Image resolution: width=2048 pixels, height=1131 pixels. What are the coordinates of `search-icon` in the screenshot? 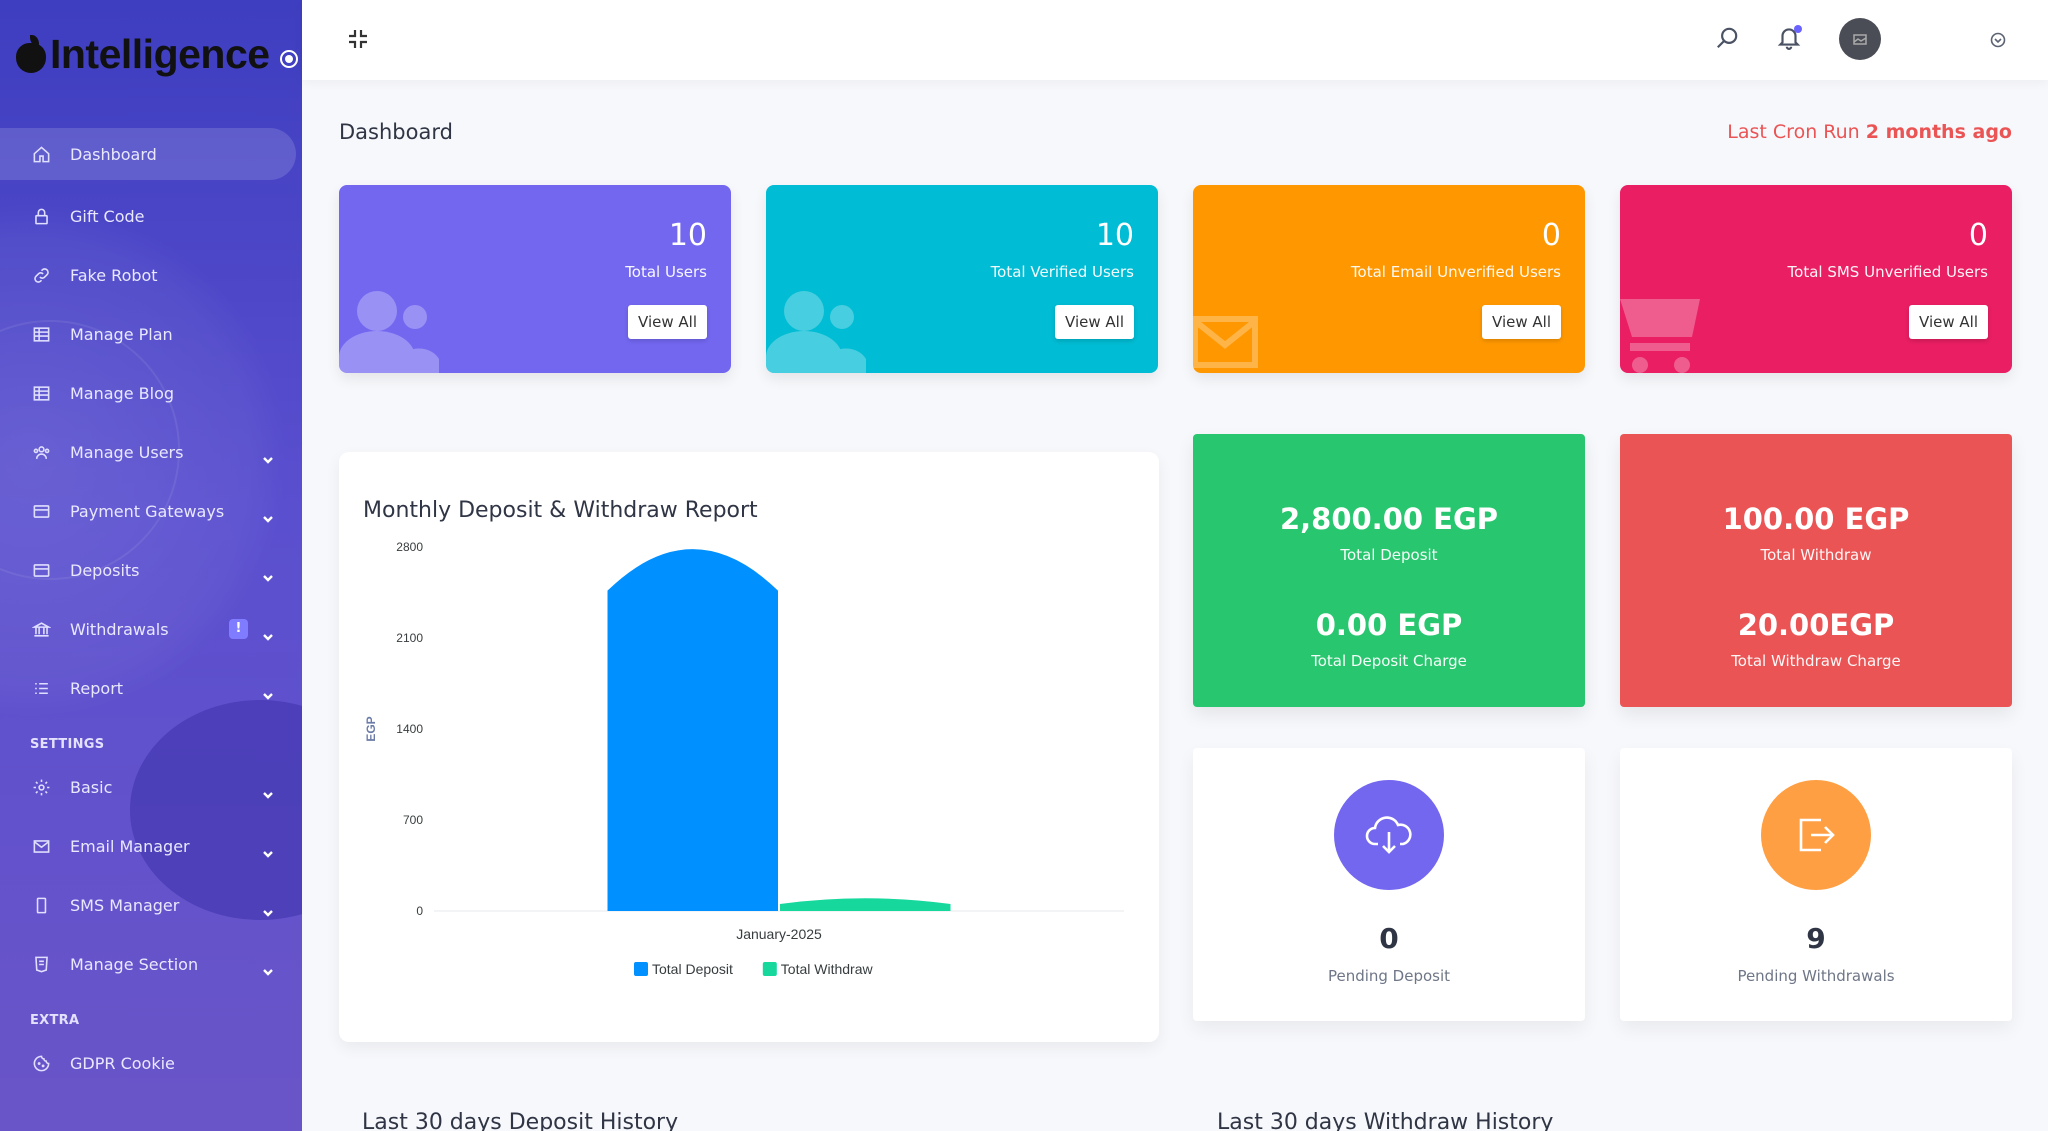 It's located at (1728, 39).